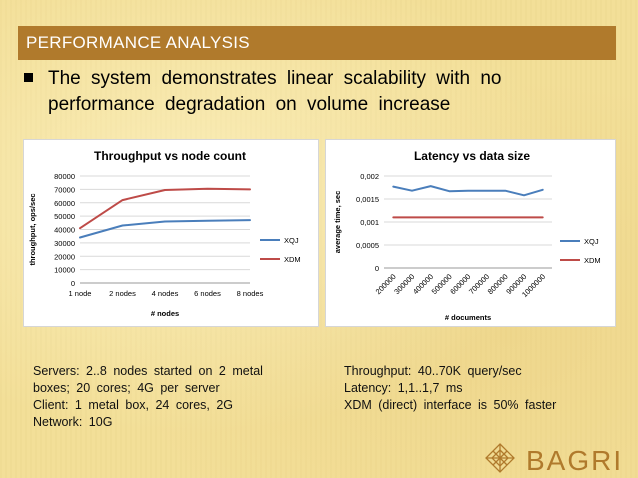 This screenshot has height=478, width=638. I want to click on slide-title: PERFORMANCE ANALYSIS, so click(138, 42).